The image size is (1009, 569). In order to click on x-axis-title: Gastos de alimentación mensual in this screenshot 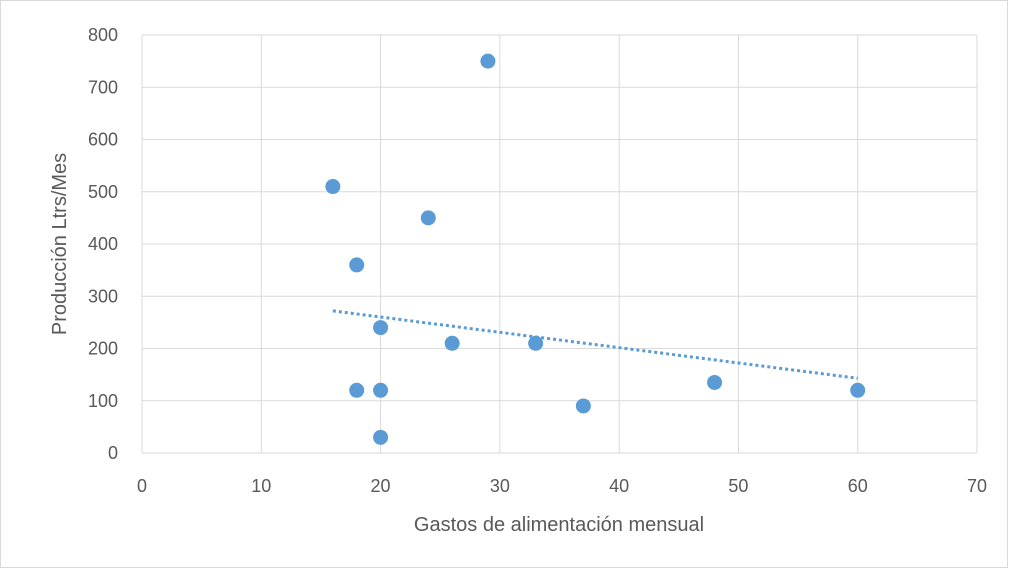, I will do `click(559, 525)`.